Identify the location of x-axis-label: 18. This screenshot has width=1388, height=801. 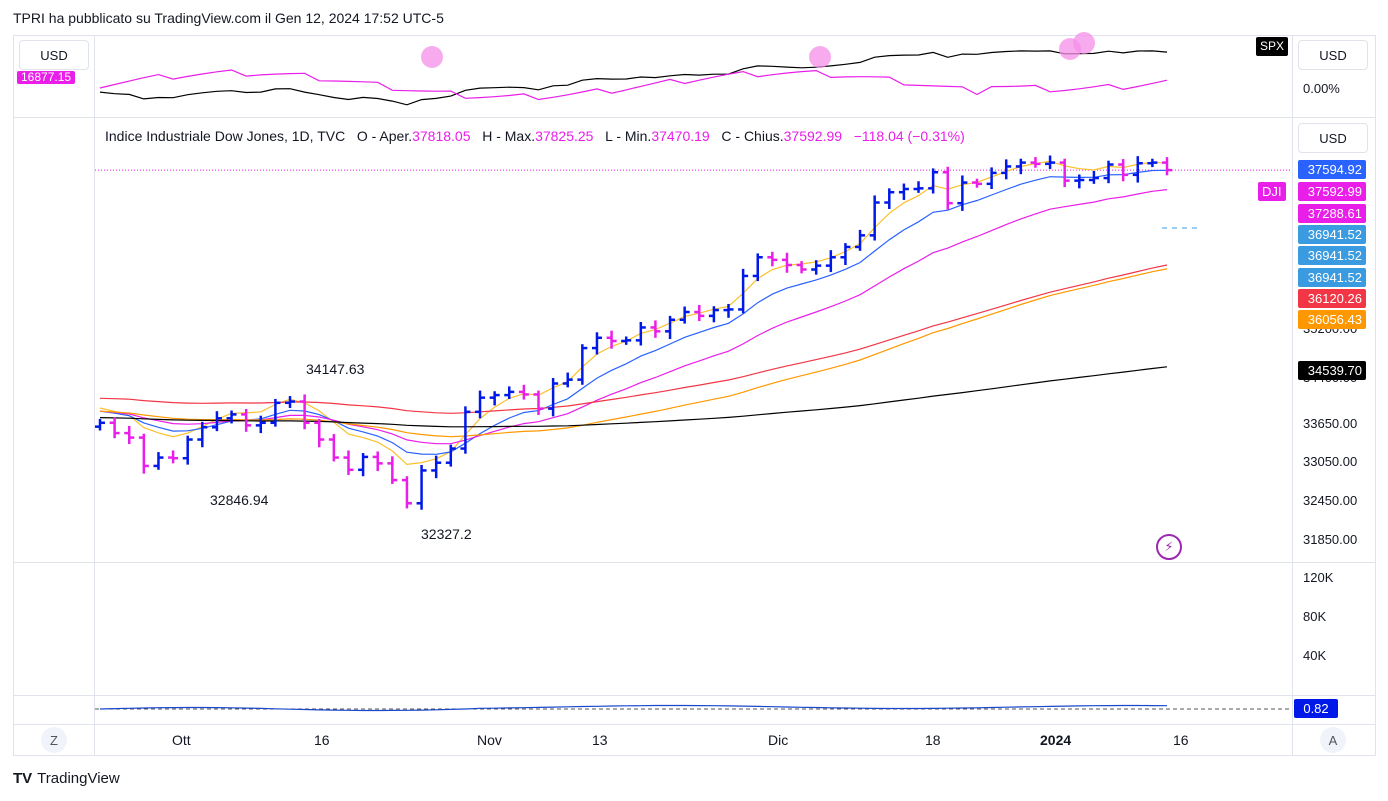
(933, 740).